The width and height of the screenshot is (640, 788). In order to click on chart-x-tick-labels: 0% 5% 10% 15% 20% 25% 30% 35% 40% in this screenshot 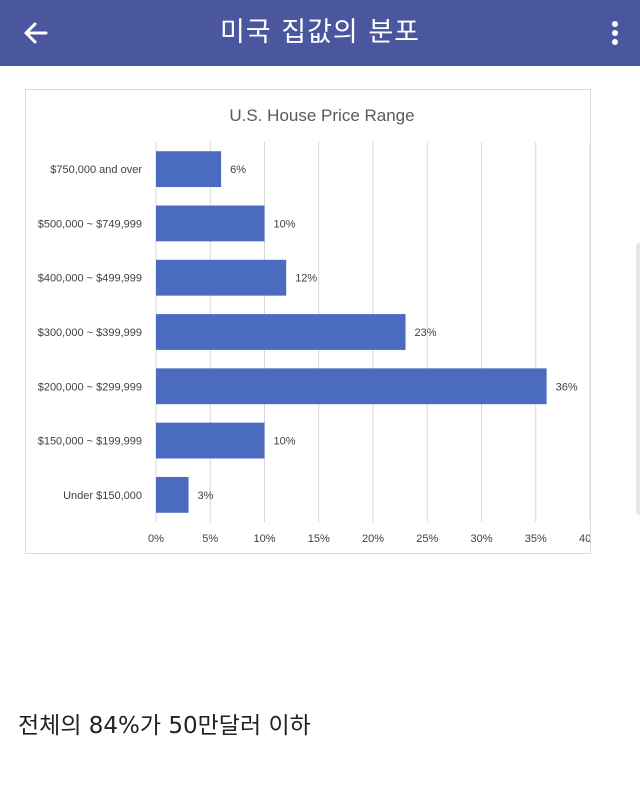, I will do `click(369, 539)`.